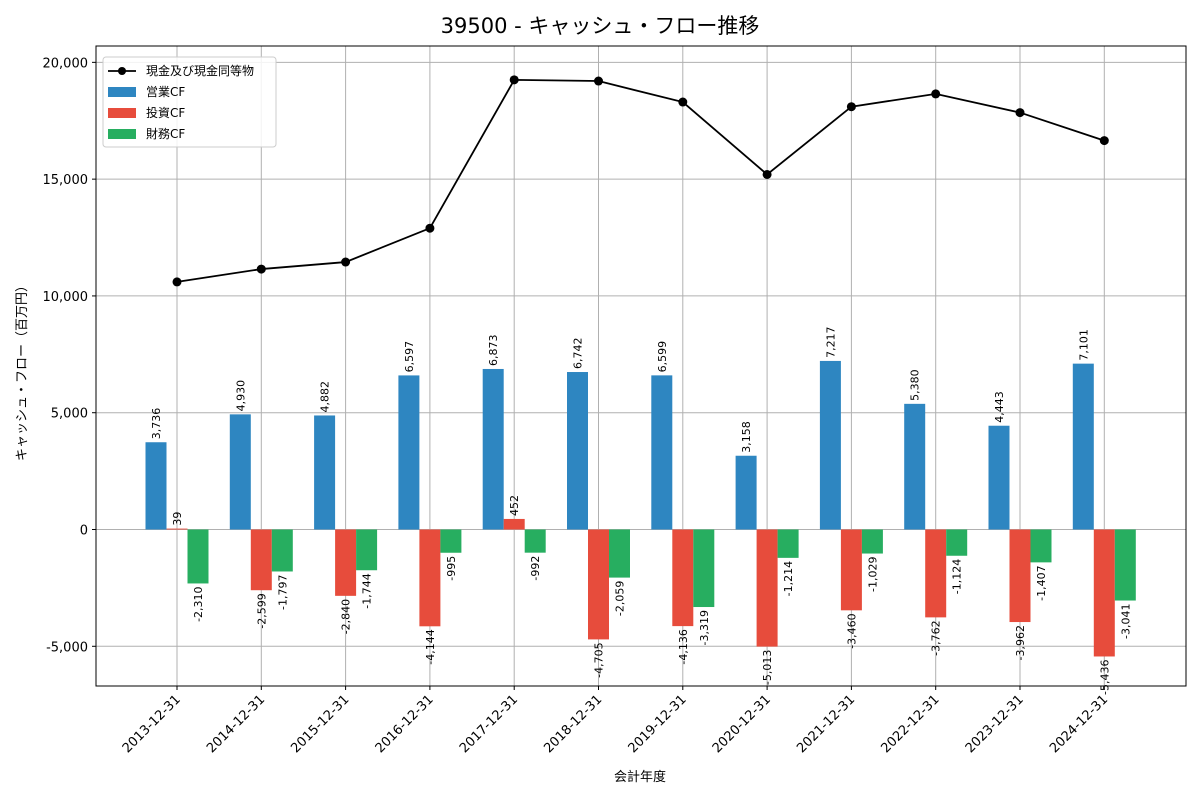 The height and width of the screenshot is (800, 1200). What do you see at coordinates (746, 437) in the screenshot?
I see `bar-value-label: 3,158` at bounding box center [746, 437].